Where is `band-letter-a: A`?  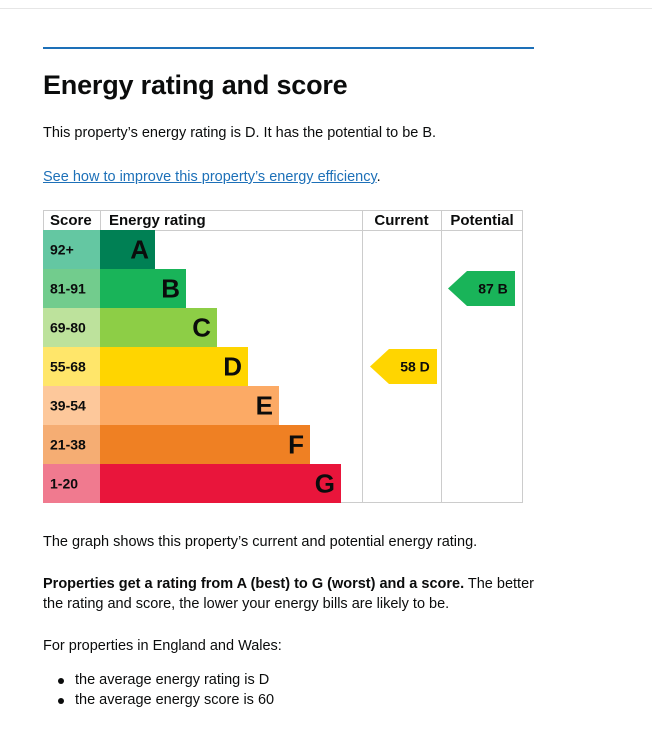
band-letter-a: A is located at coordinates (139, 250).